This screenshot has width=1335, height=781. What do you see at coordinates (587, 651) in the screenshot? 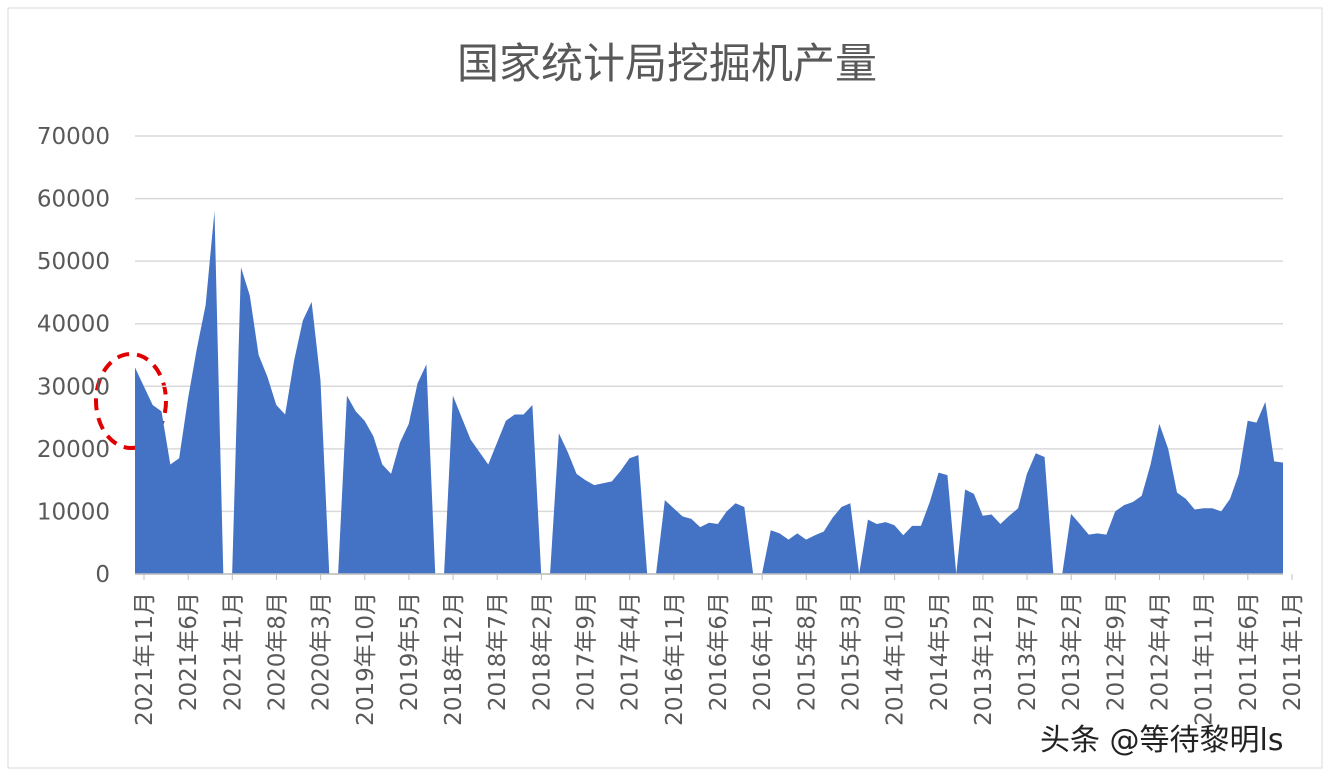
I see `x-tick-label: 2017年9月` at bounding box center [587, 651].